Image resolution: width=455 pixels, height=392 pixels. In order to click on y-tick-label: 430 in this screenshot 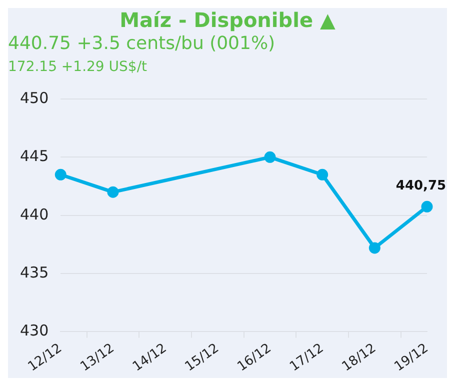, I will do `click(34, 331)`.